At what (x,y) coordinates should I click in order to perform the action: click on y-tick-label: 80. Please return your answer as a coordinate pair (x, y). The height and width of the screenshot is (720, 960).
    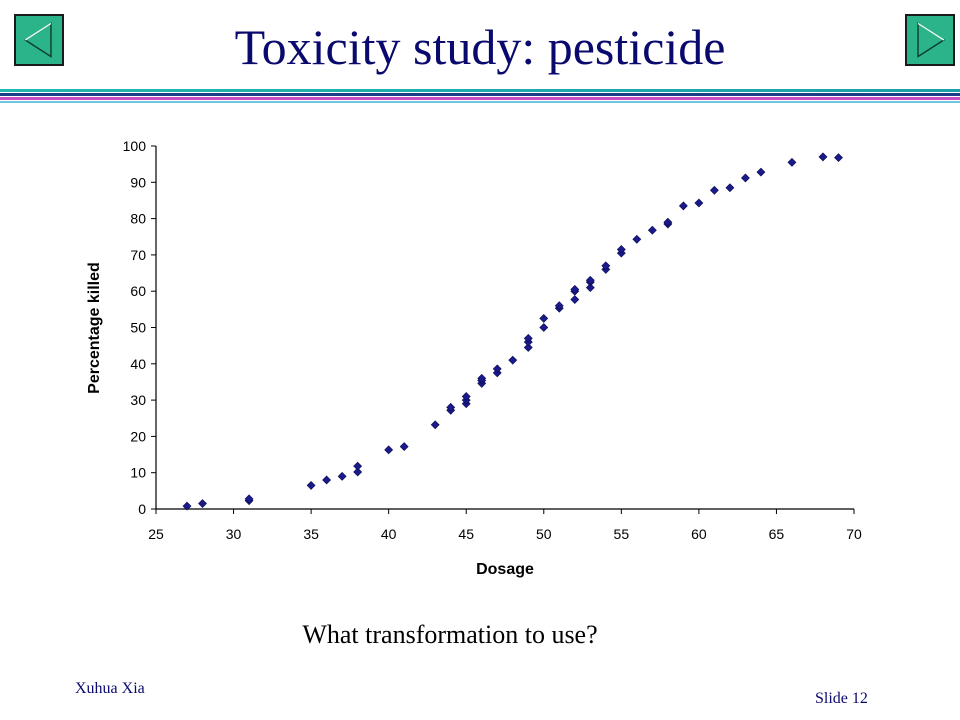
    Looking at the image, I should click on (138, 219).